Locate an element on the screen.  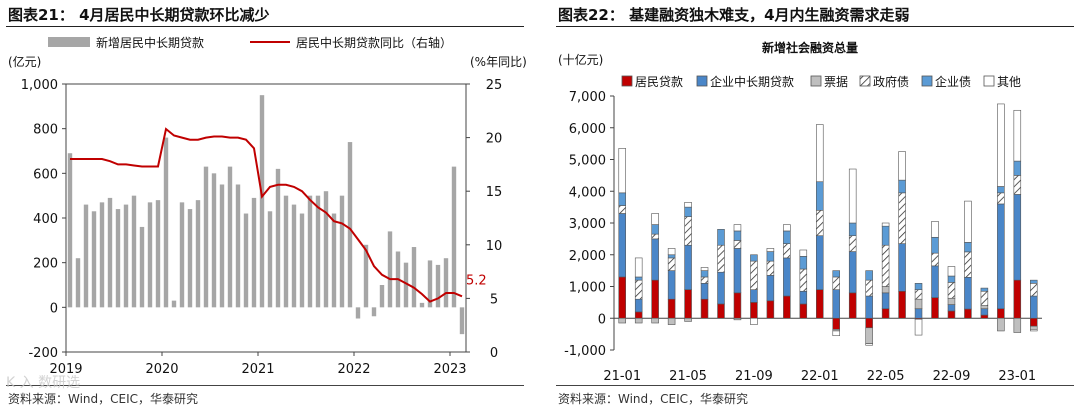
x-tick-label: 2020 is located at coordinates (161, 369).